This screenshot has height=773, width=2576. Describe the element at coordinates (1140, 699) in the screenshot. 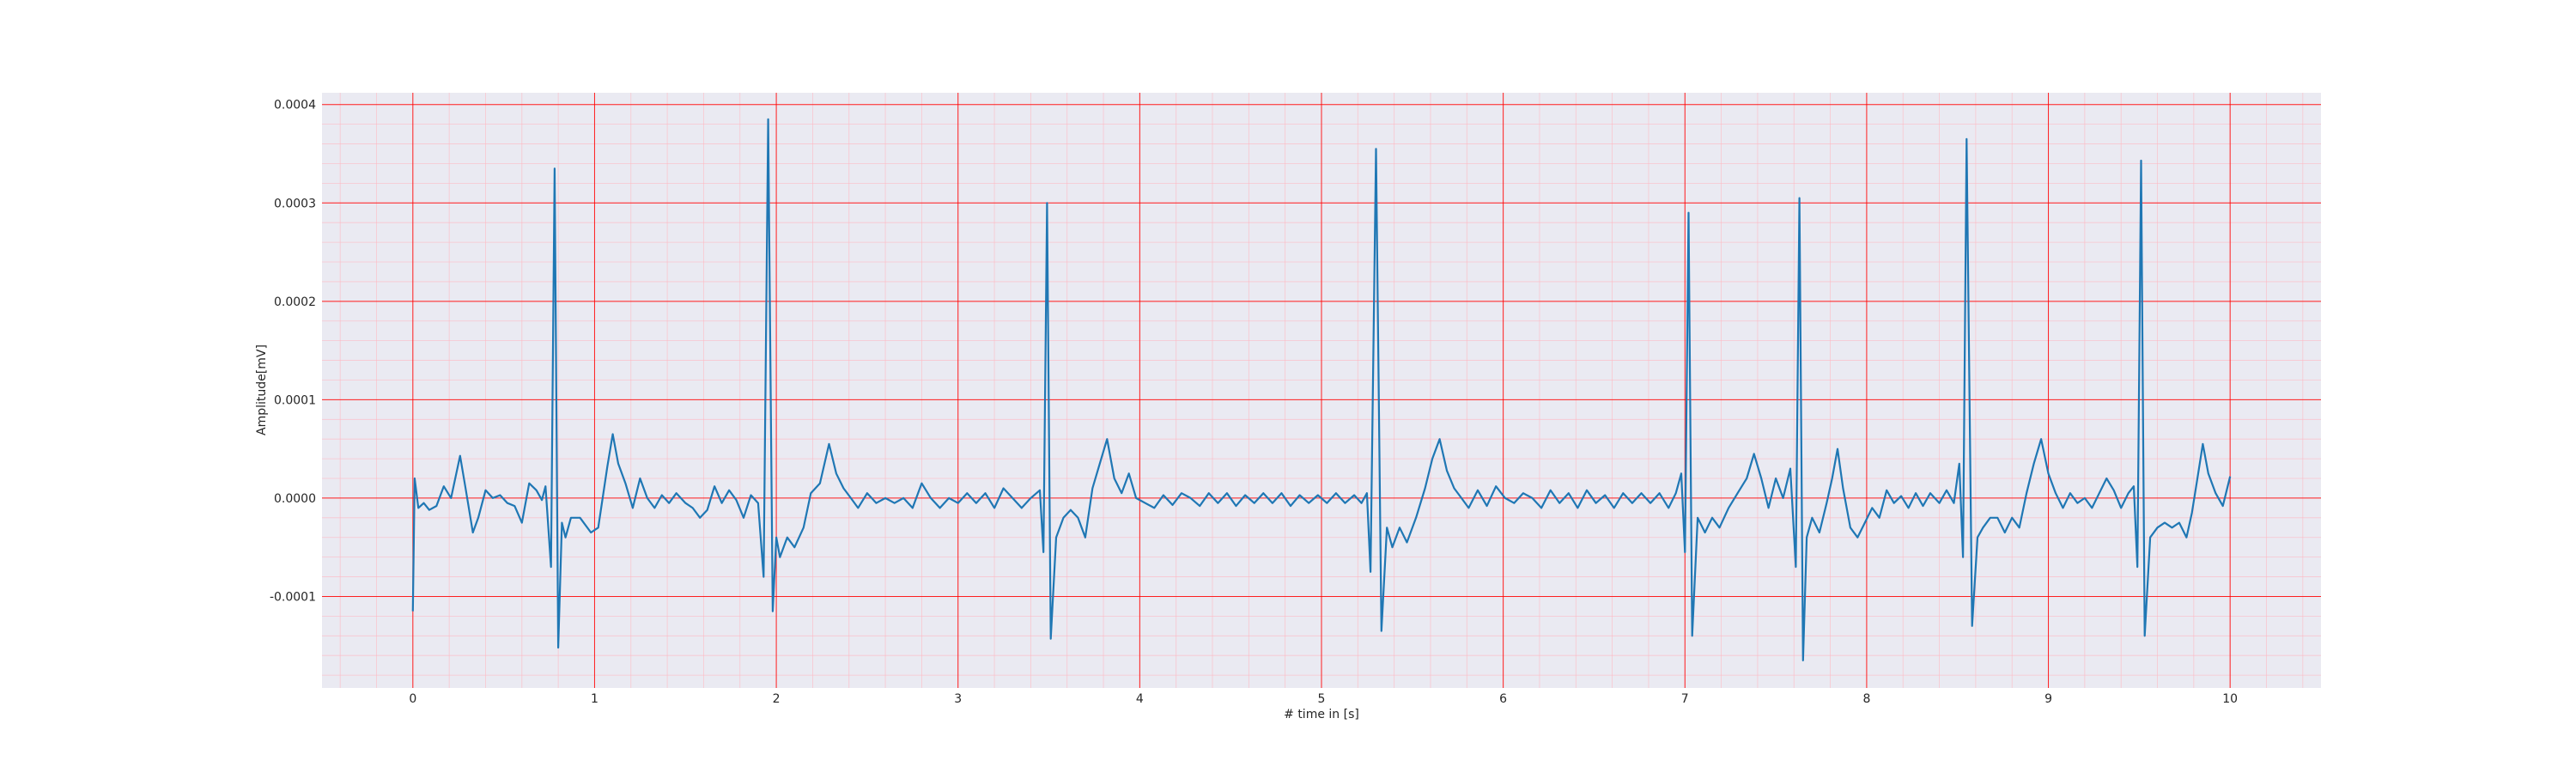

I see `x-tick-label: 4` at that location.